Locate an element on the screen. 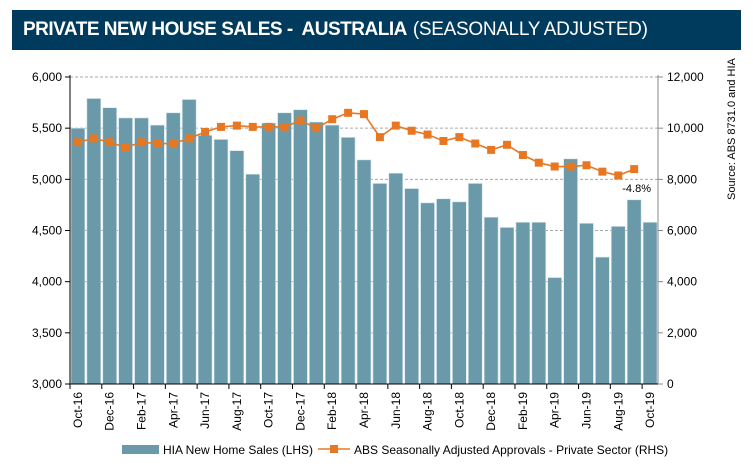 This screenshot has height=464, width=753. change-annotation: -4.8% is located at coordinates (636, 189).